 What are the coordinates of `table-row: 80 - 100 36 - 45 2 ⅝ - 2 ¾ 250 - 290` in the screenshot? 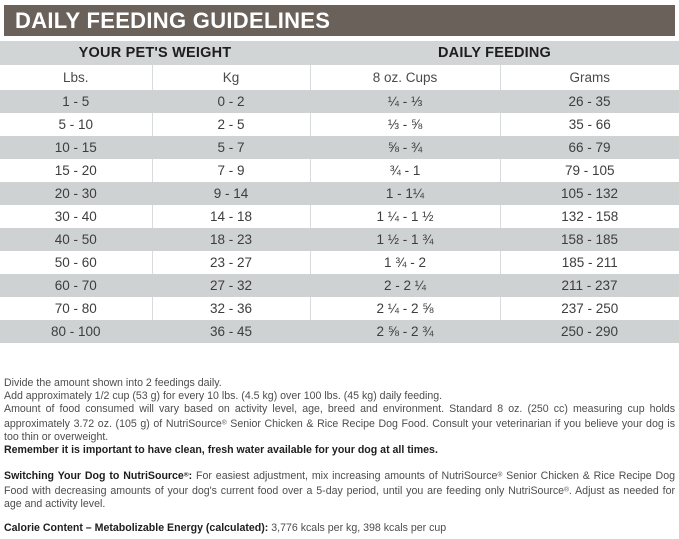 It's located at (339, 331).